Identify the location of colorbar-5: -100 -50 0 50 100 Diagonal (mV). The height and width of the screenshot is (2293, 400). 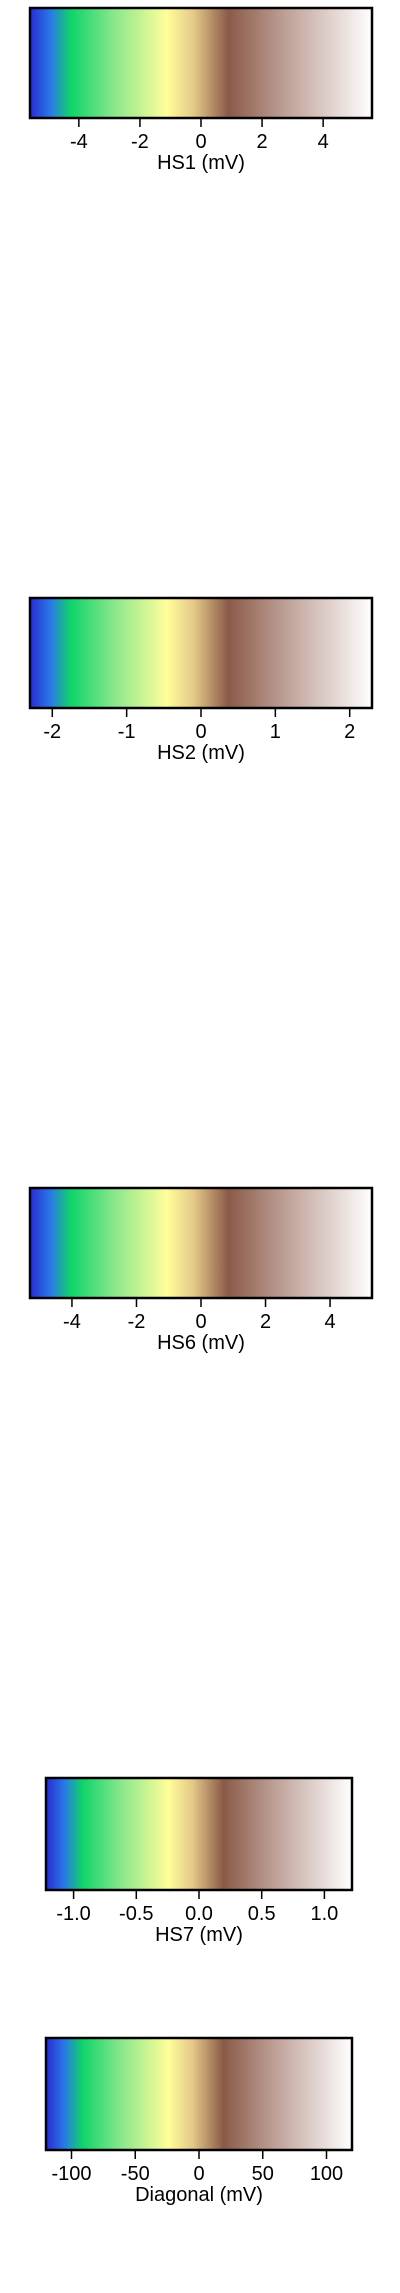
(199, 2121).